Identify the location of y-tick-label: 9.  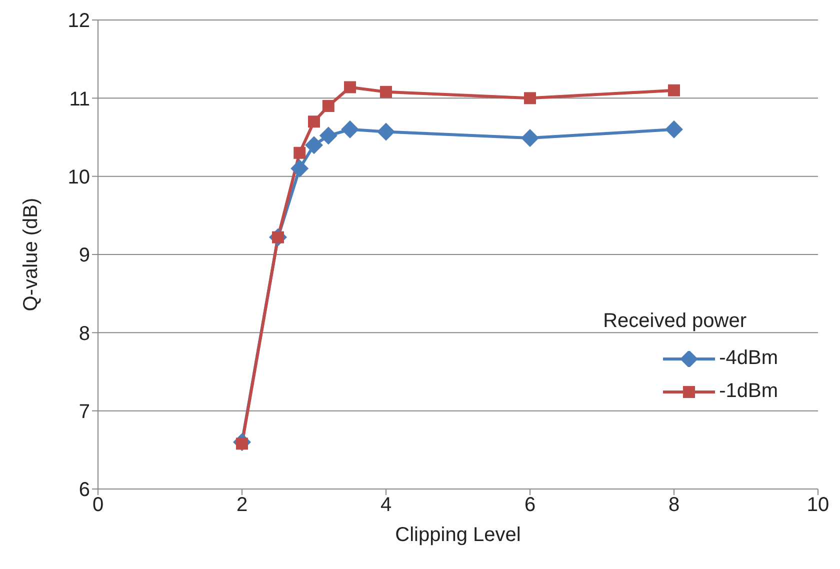
(84, 255).